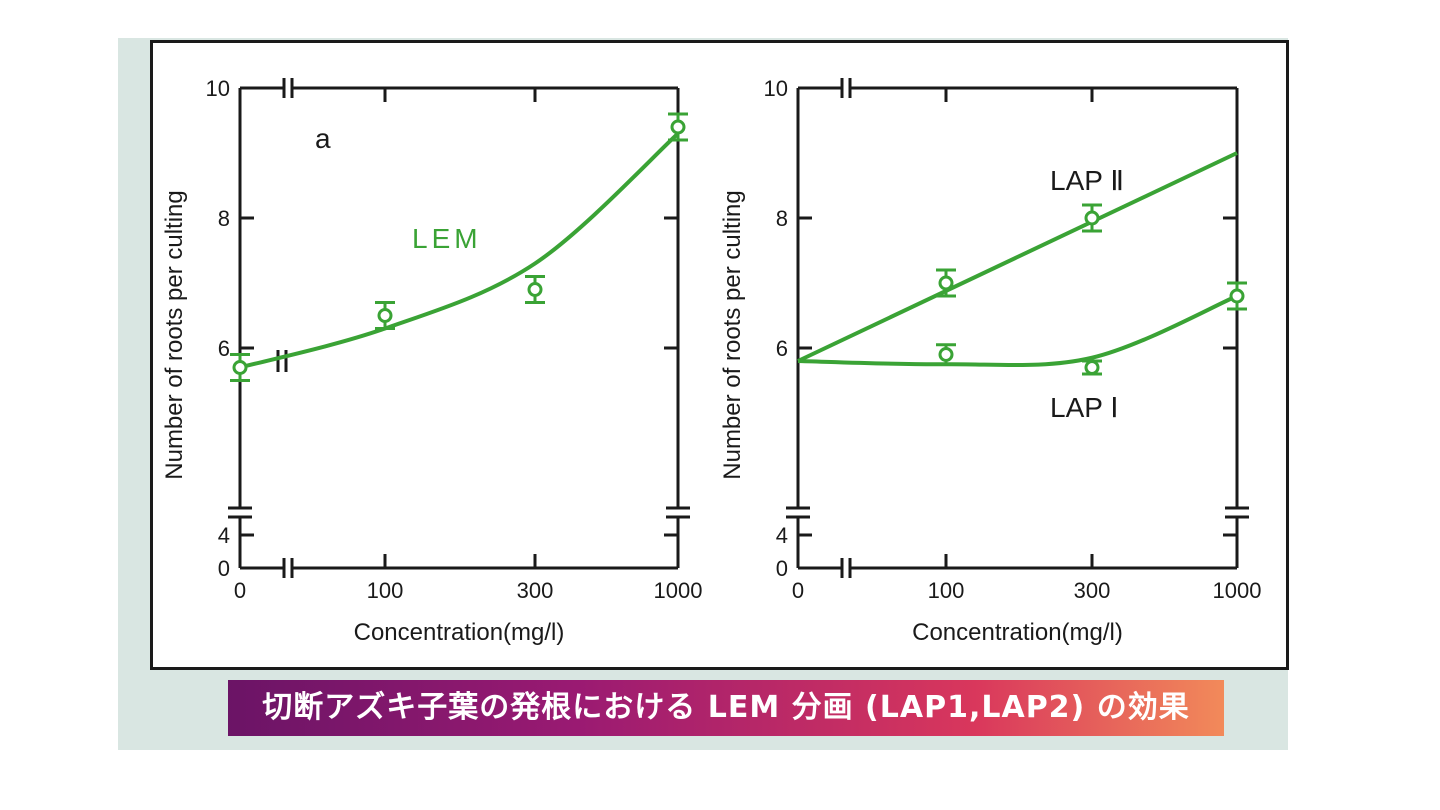  Describe the element at coordinates (726, 708) in the screenshot. I see `caption-banner: 切断アズキ子葉の発根における LEM 分画 (LAP1,LAP2) の効果` at that location.